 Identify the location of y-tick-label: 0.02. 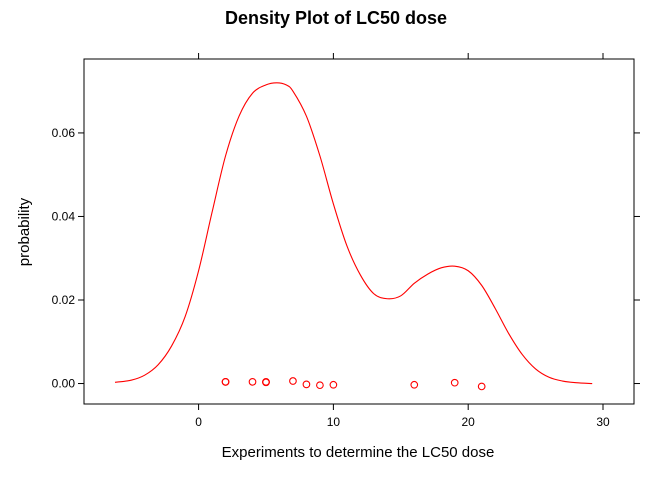
(64, 300).